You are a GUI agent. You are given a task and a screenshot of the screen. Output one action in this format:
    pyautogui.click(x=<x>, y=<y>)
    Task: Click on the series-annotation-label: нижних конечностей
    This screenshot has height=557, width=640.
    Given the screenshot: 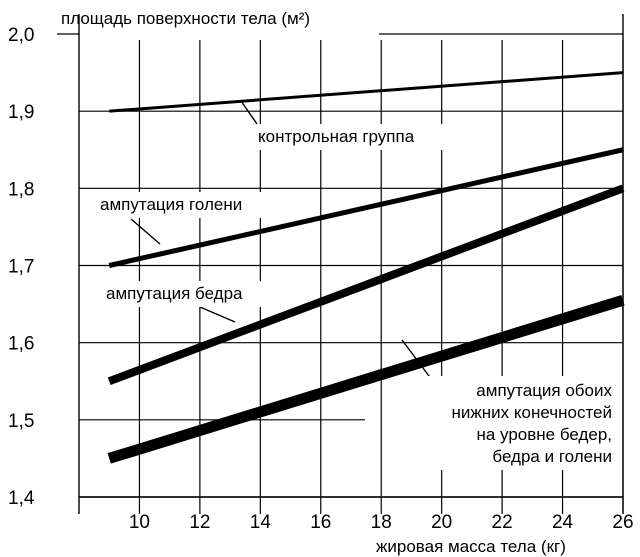 What is the action you would take?
    pyautogui.click(x=532, y=412)
    